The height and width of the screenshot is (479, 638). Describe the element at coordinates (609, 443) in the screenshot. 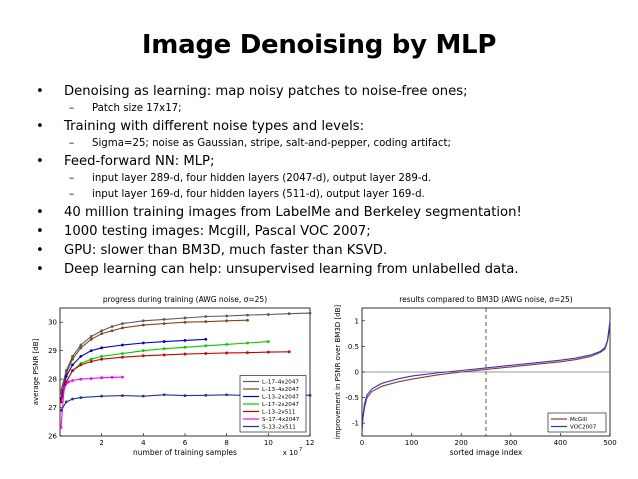

I see `x-tick-label: 500` at that location.